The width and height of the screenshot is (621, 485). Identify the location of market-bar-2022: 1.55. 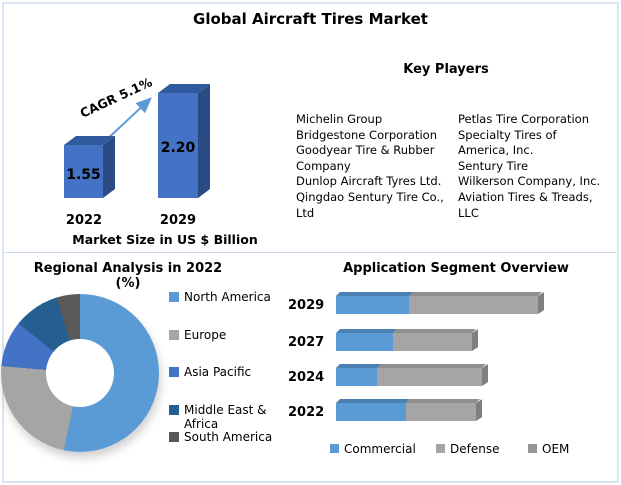
(89, 166).